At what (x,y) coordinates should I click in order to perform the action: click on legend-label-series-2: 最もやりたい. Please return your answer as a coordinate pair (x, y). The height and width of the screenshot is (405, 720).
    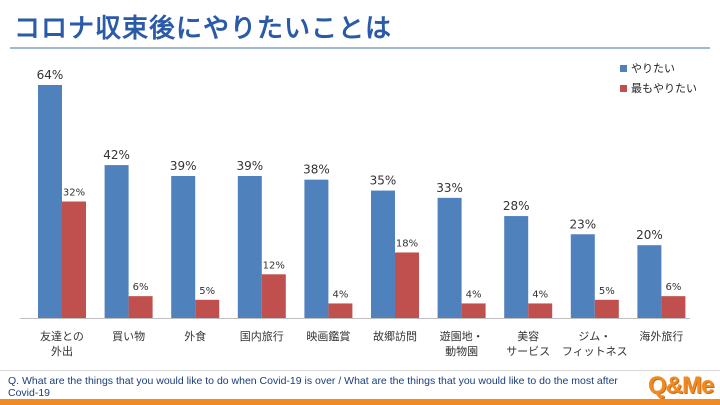
    Looking at the image, I should click on (664, 88).